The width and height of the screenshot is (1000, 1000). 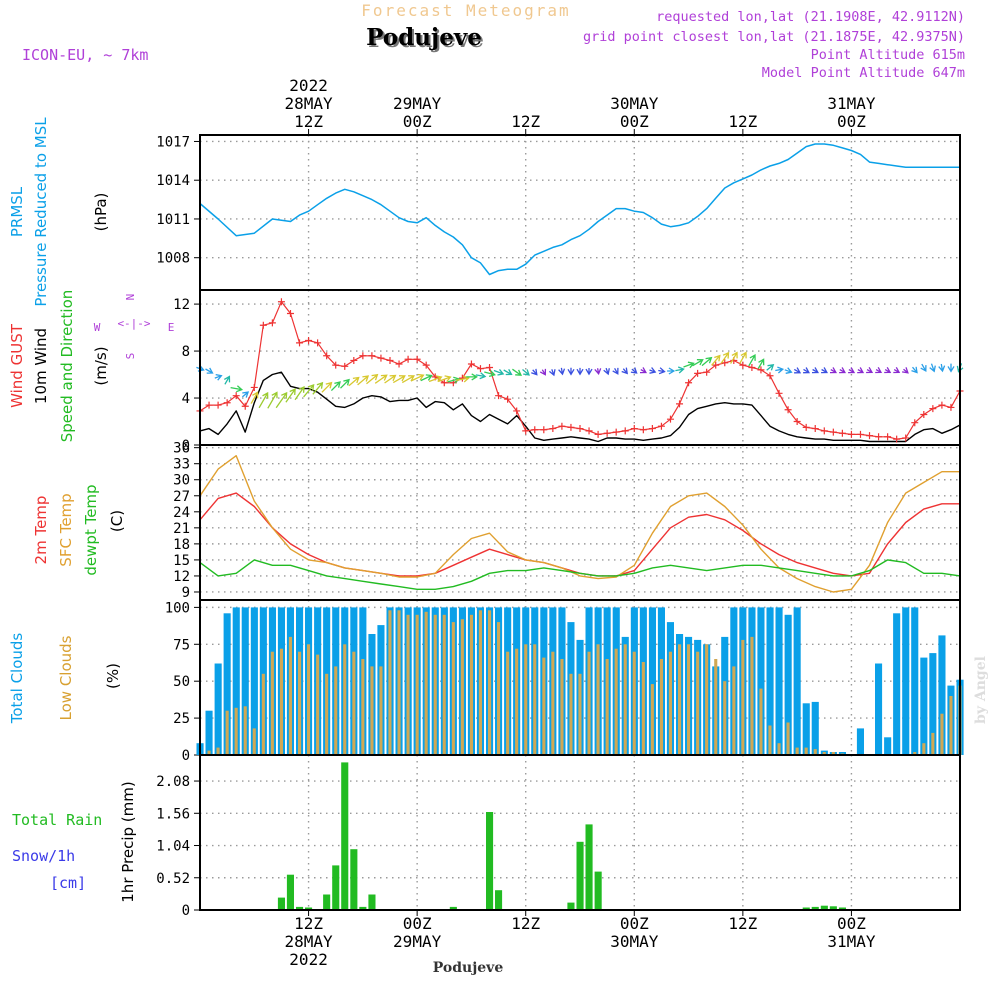 I want to click on footer-station: Podujeve, so click(x=468, y=968).